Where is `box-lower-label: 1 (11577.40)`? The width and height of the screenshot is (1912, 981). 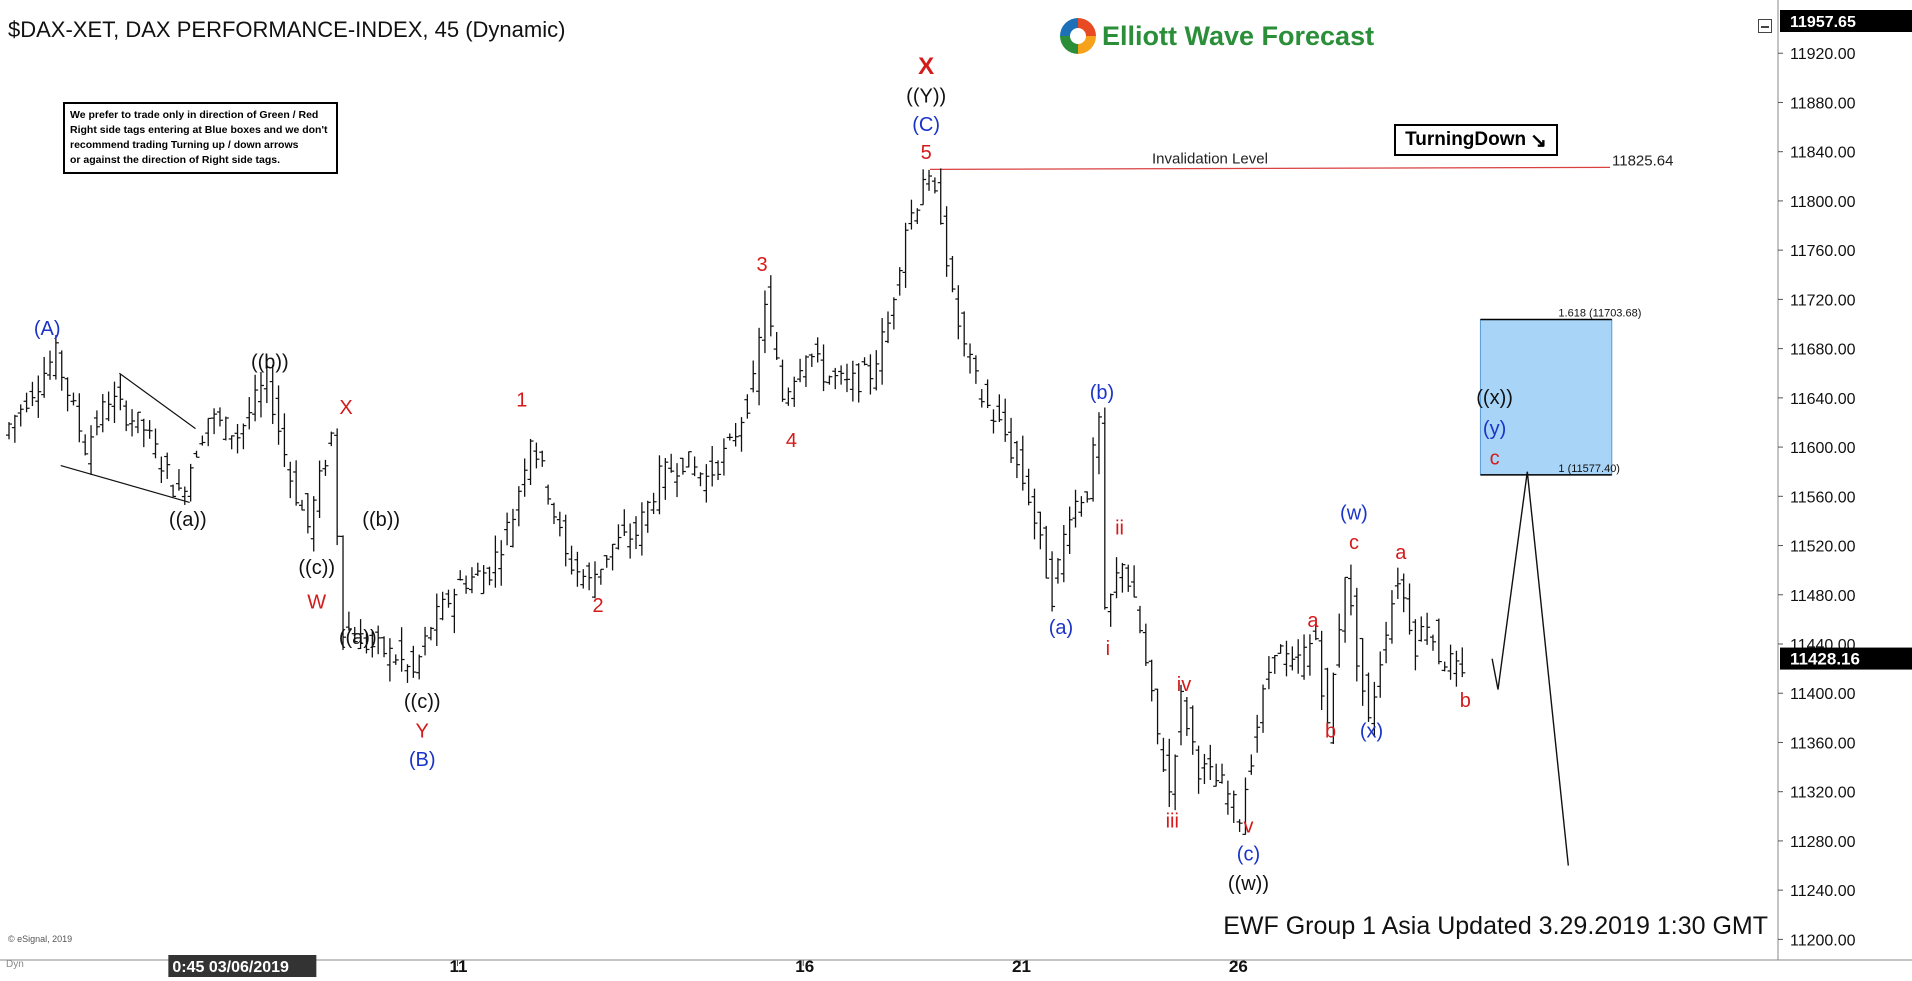 box-lower-label: 1 (11577.40) is located at coordinates (1589, 469).